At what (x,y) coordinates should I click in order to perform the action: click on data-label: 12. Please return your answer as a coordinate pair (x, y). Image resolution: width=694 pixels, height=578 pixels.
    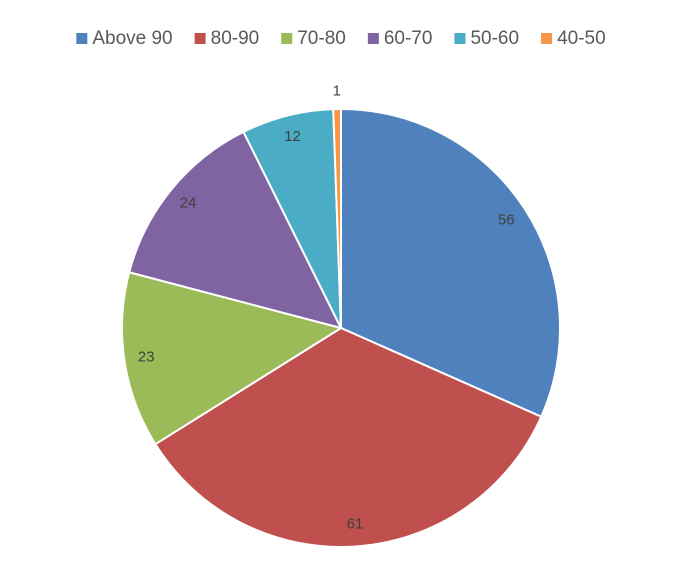
    Looking at the image, I should click on (292, 136).